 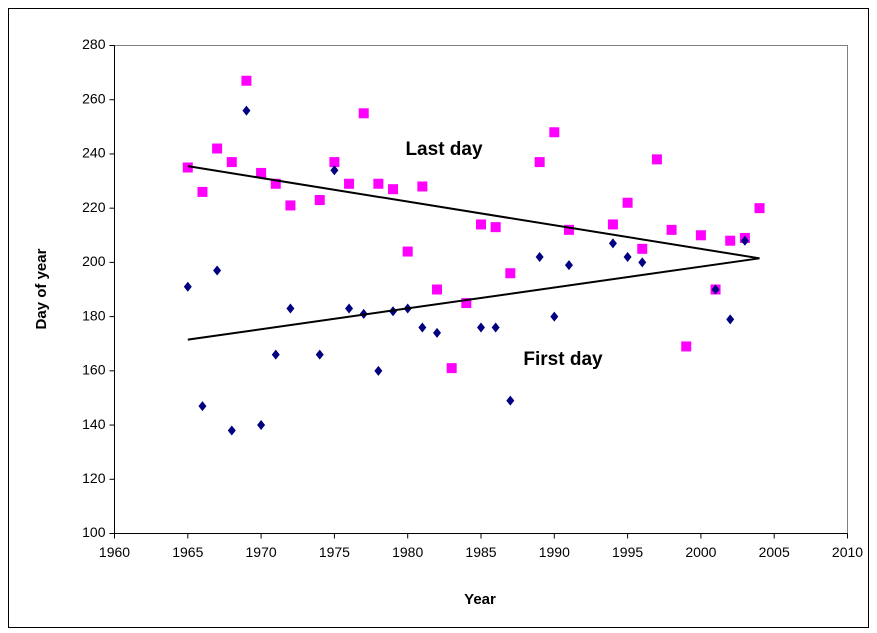 What do you see at coordinates (94, 153) in the screenshot?
I see `y-tick-label: 240` at bounding box center [94, 153].